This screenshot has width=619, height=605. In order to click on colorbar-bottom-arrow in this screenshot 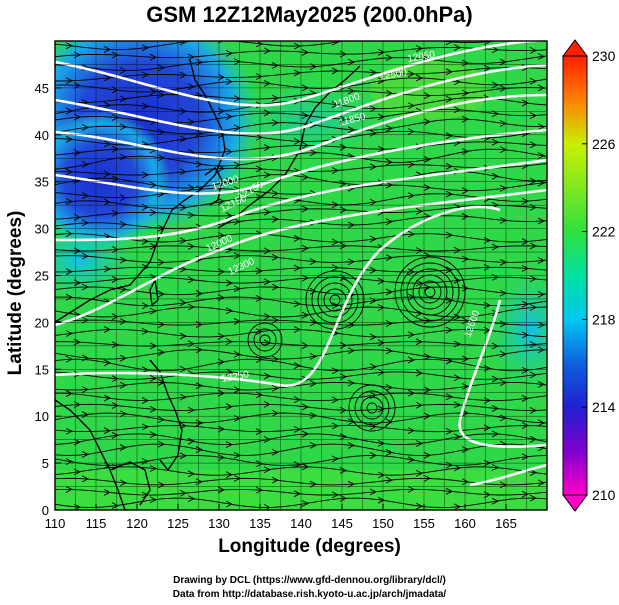, I will do `click(575, 503)`.